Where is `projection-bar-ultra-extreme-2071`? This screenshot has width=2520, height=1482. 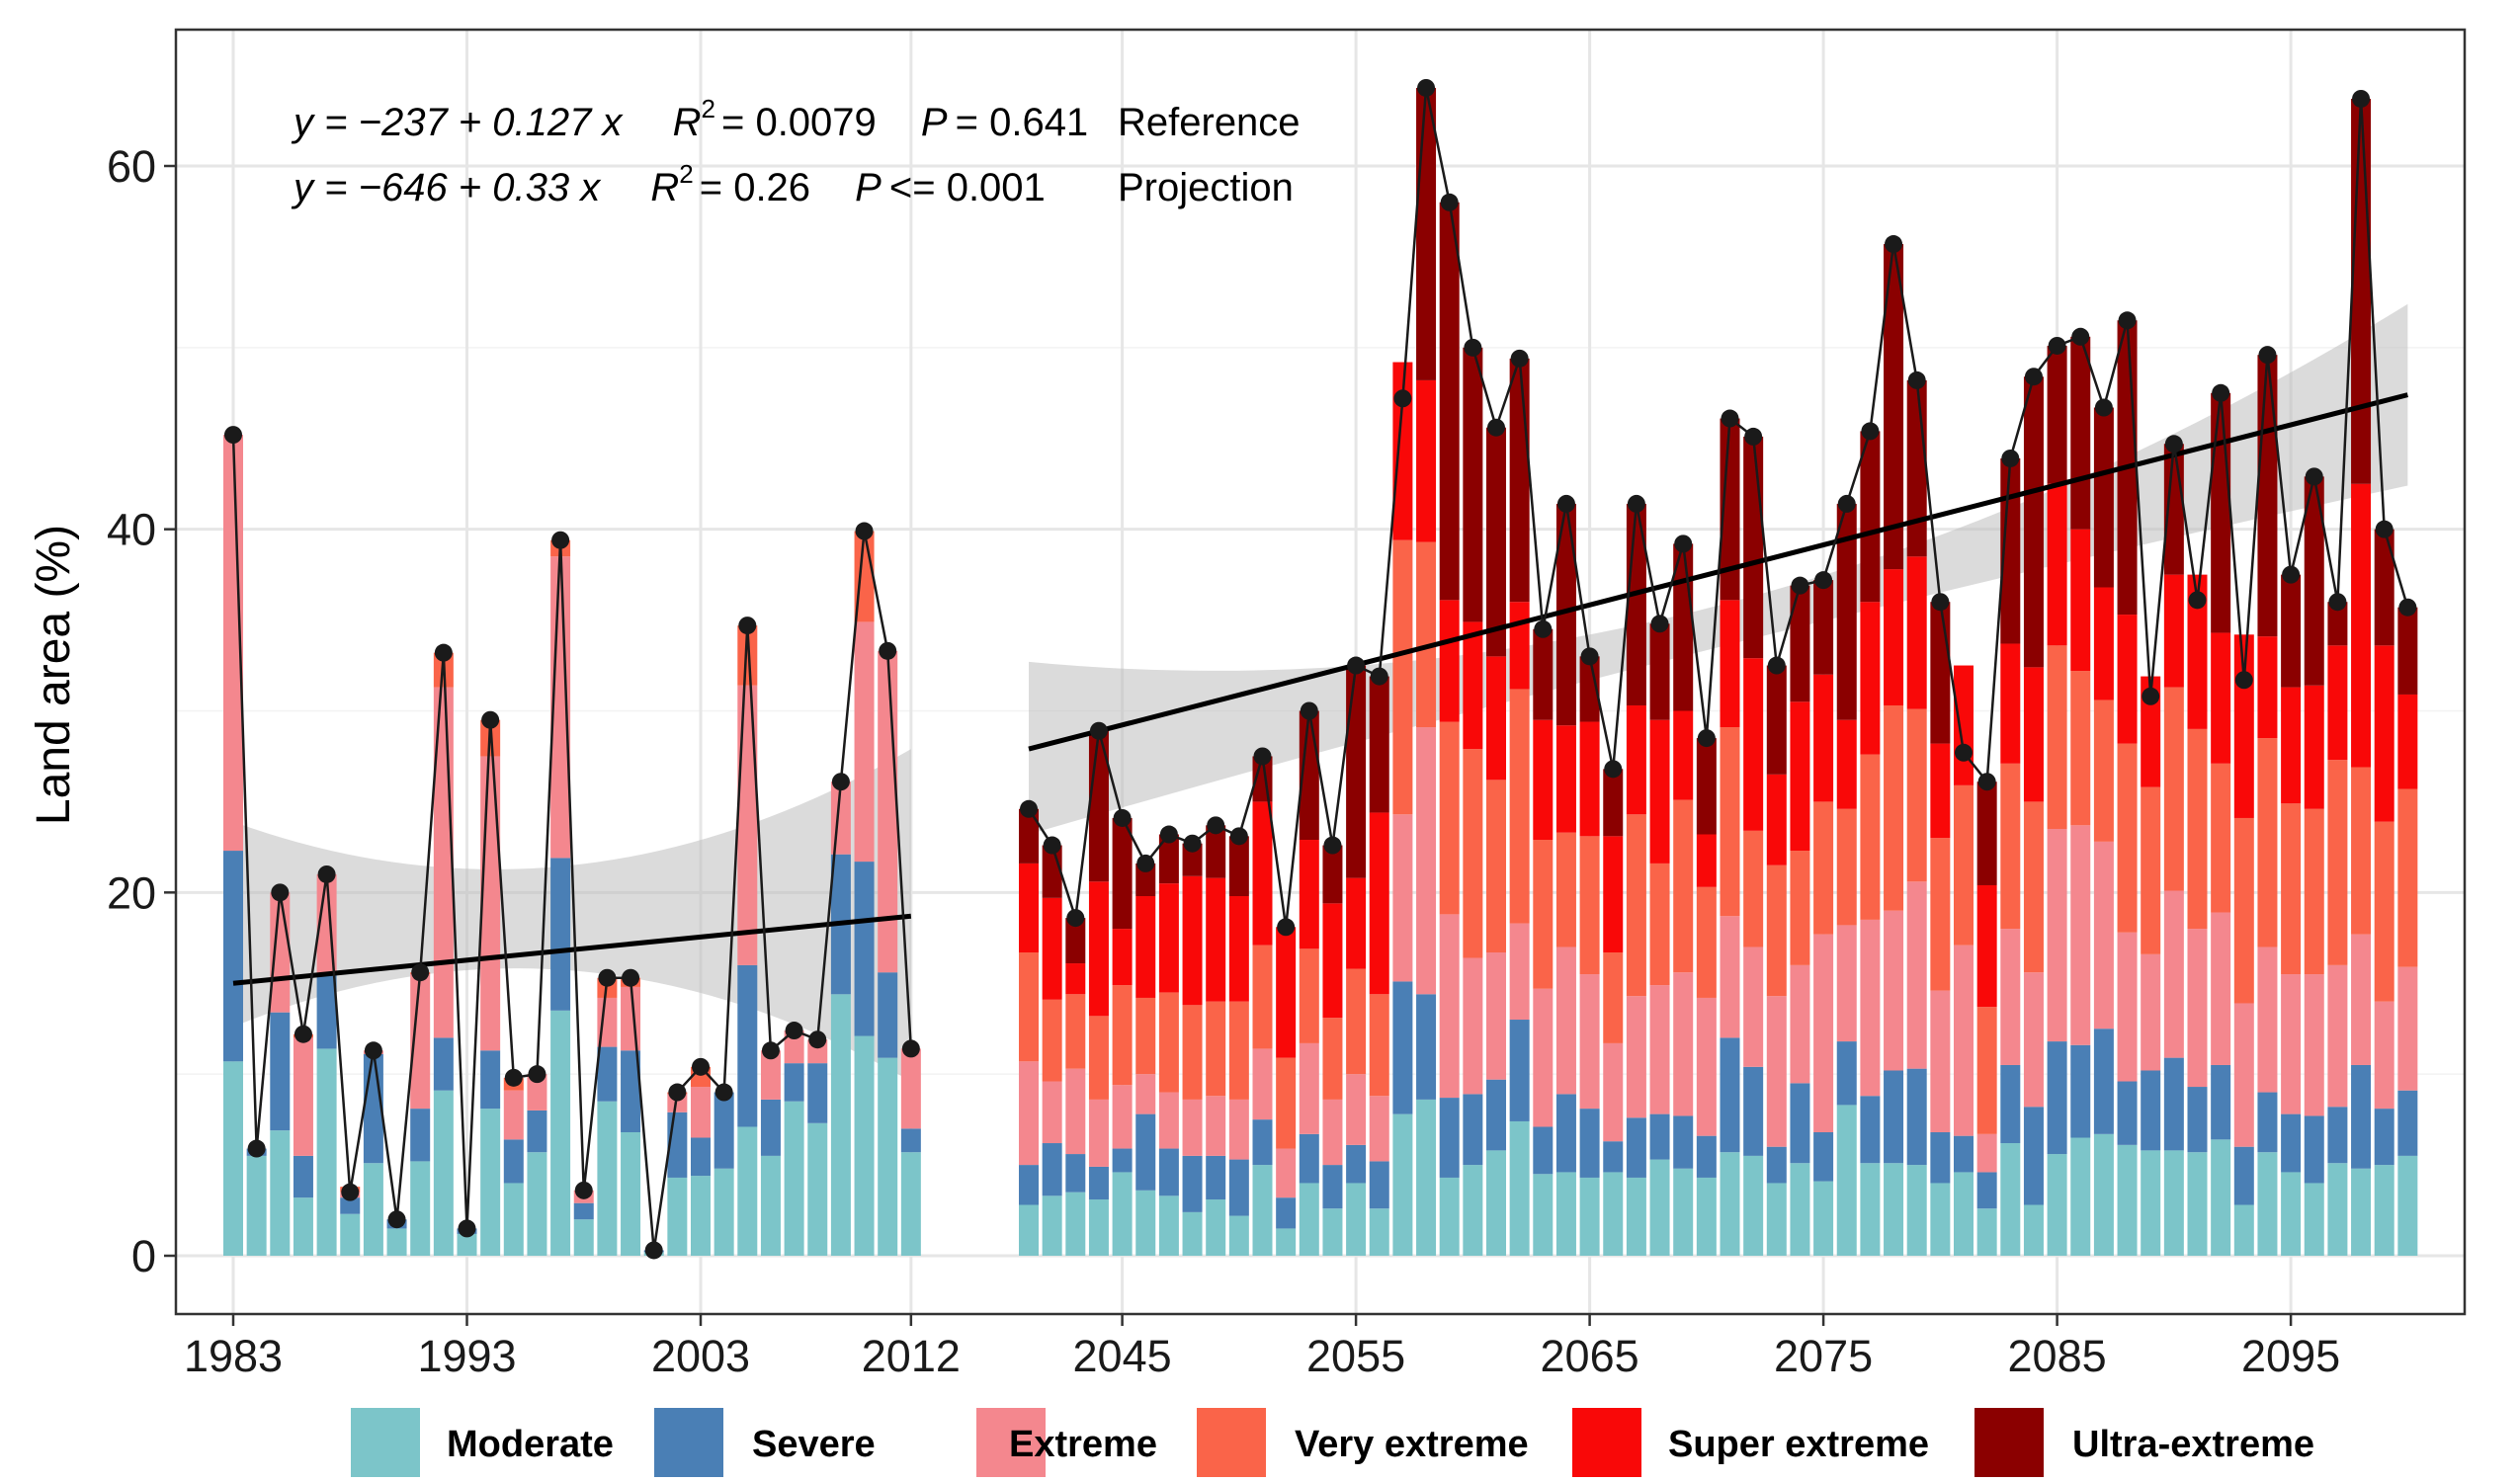 projection-bar-ultra-extreme-2071 is located at coordinates (1730, 509).